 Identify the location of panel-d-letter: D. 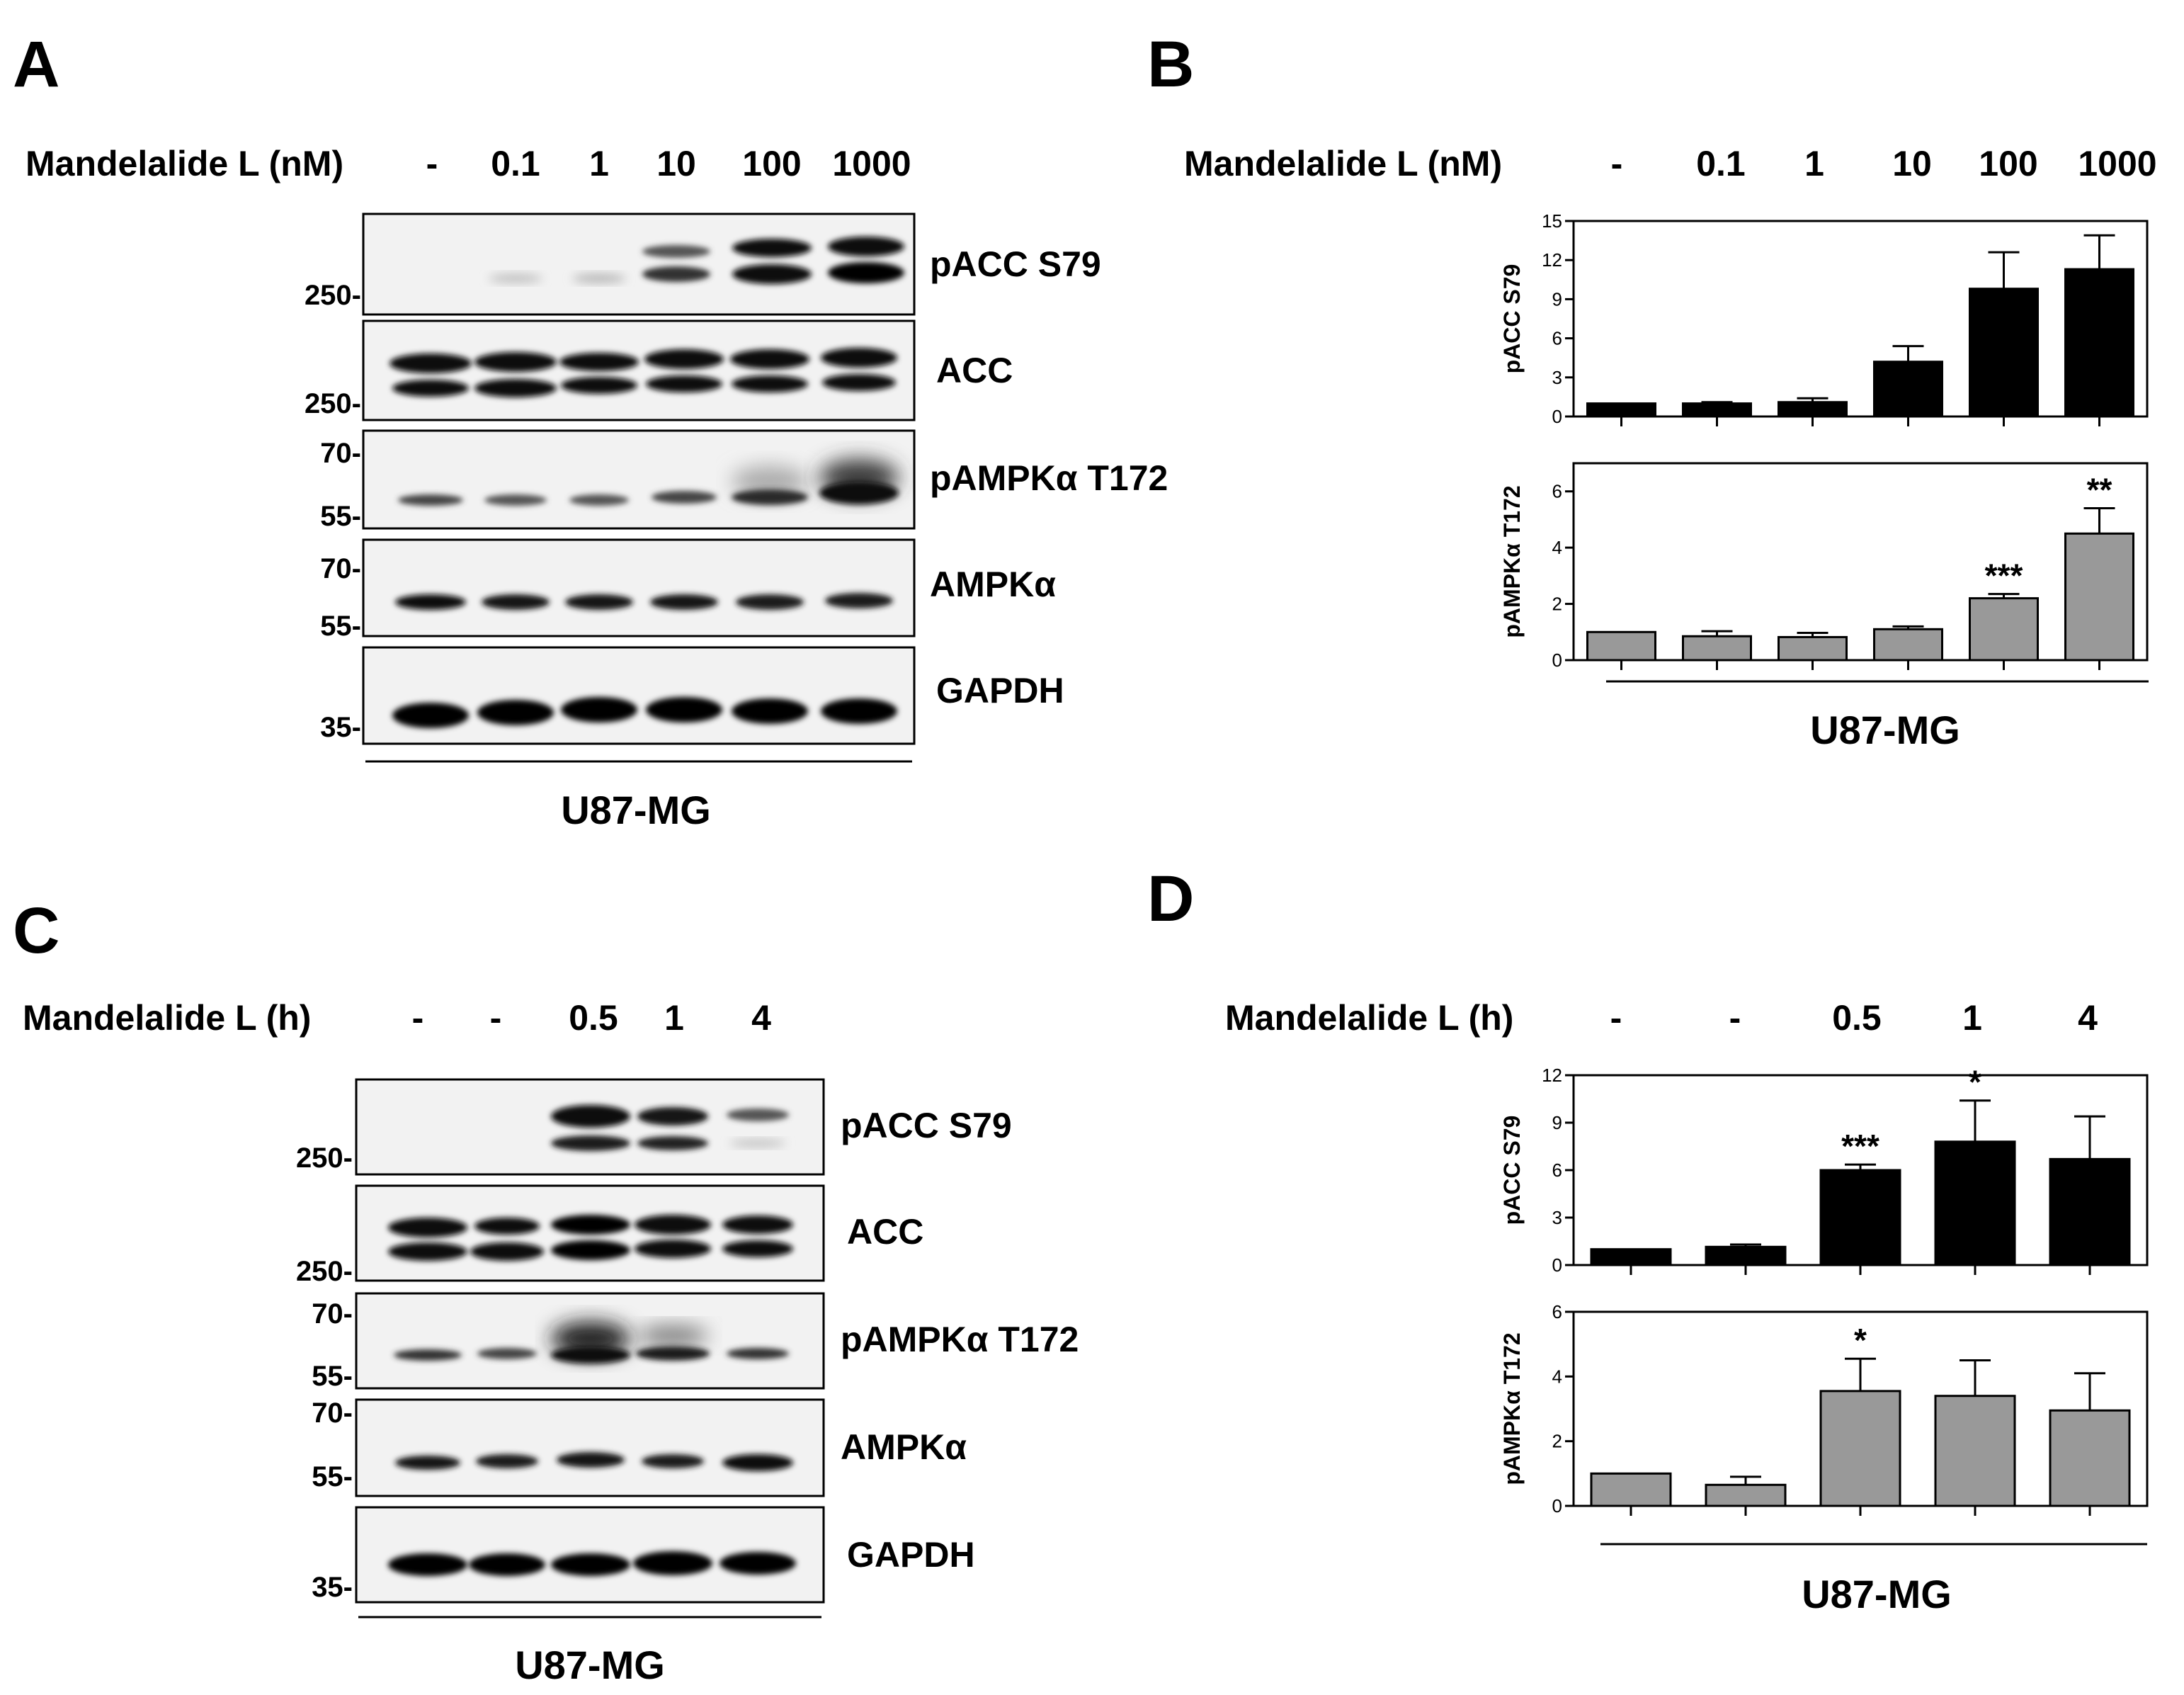
(1171, 899).